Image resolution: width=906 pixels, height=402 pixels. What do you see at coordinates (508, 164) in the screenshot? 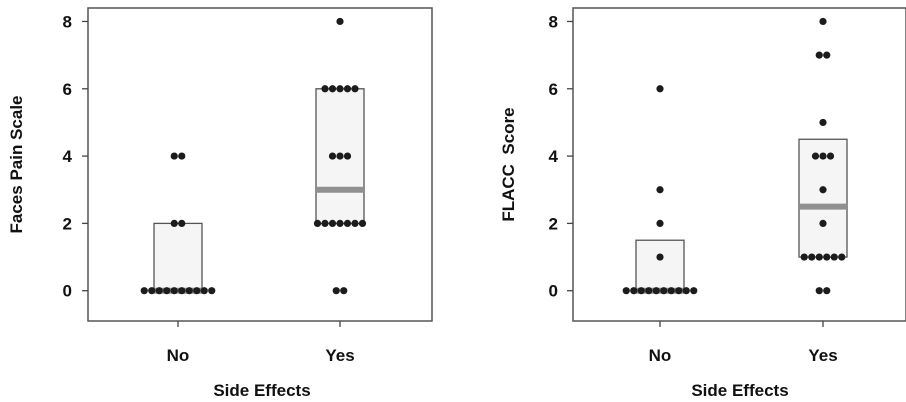
I see `y-axis-title: FLACC Score` at bounding box center [508, 164].